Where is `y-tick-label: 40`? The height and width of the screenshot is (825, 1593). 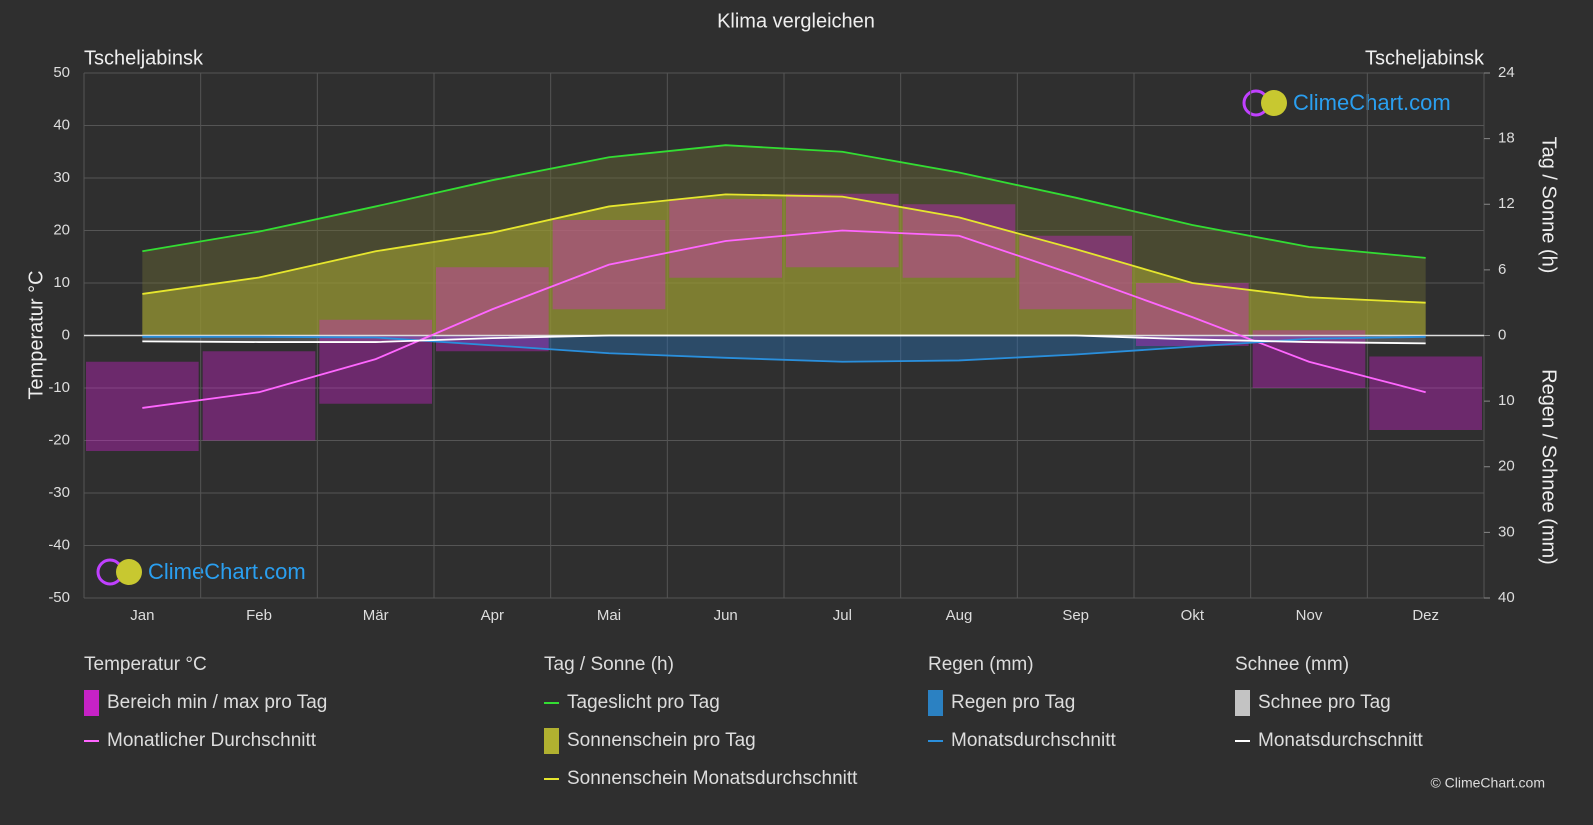 y-tick-label: 40 is located at coordinates (61, 124).